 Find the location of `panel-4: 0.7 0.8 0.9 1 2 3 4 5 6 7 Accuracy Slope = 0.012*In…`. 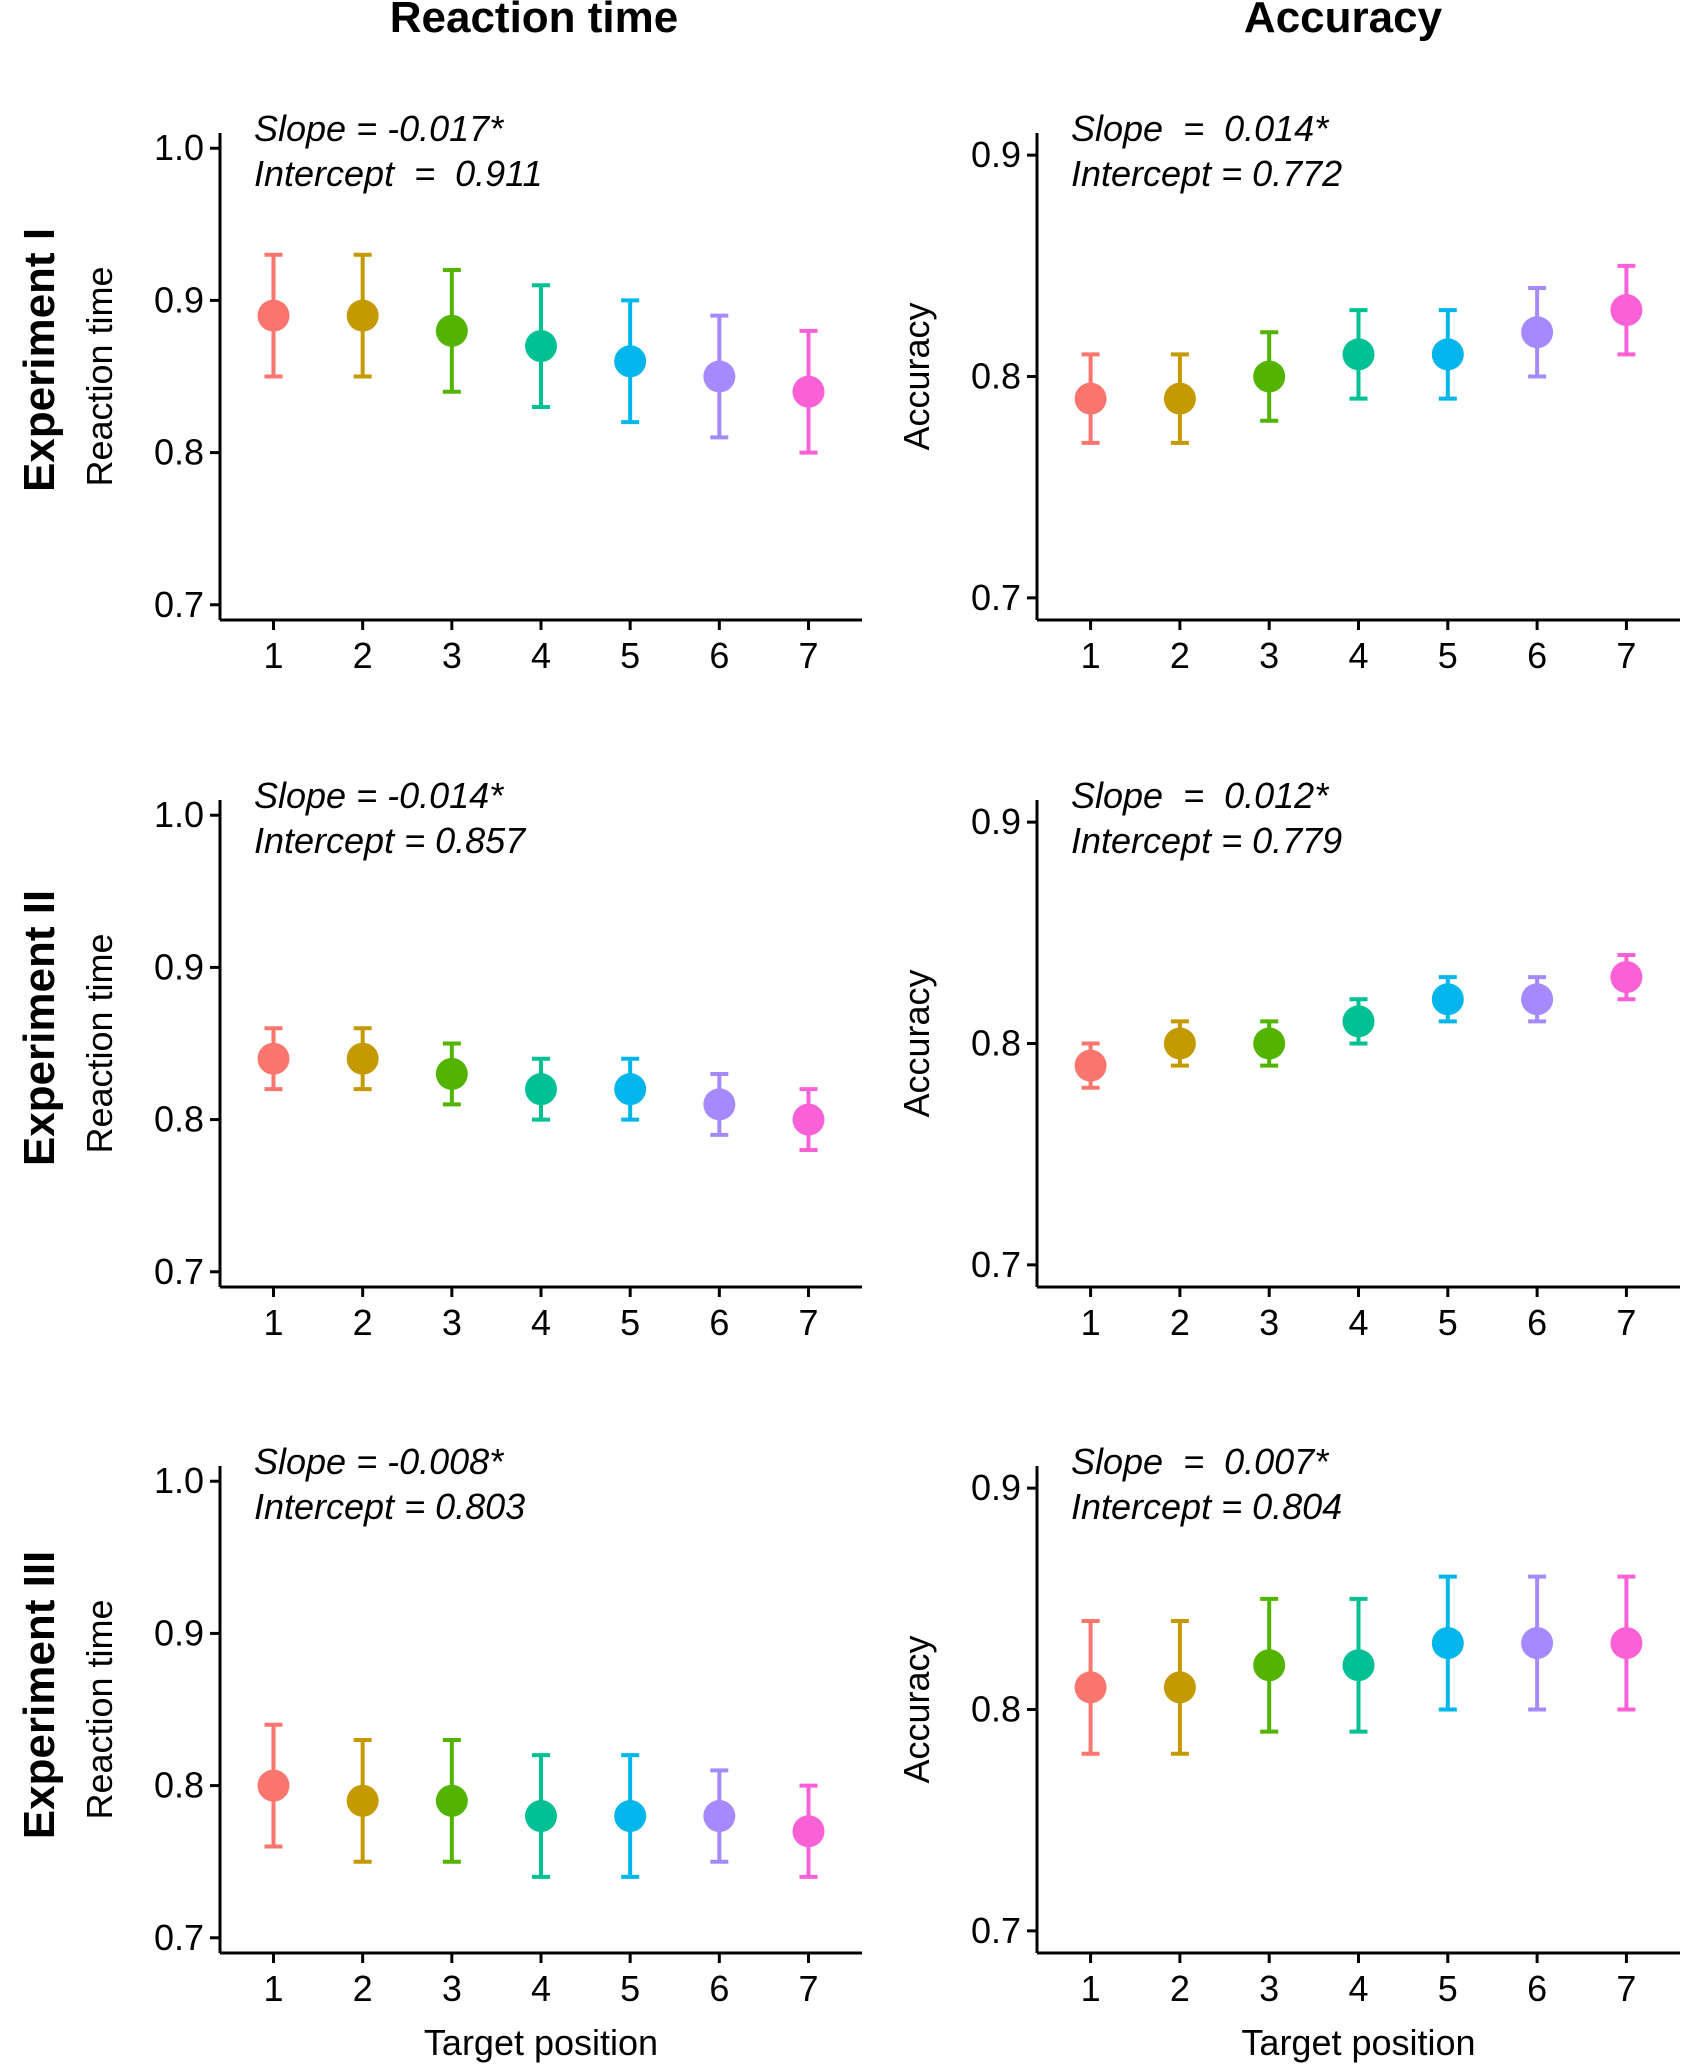

panel-4: 0.7 0.8 0.9 1 2 3 4 5 6 7 Accuracy Slope = 0.012*In… is located at coordinates (1288, 1059).